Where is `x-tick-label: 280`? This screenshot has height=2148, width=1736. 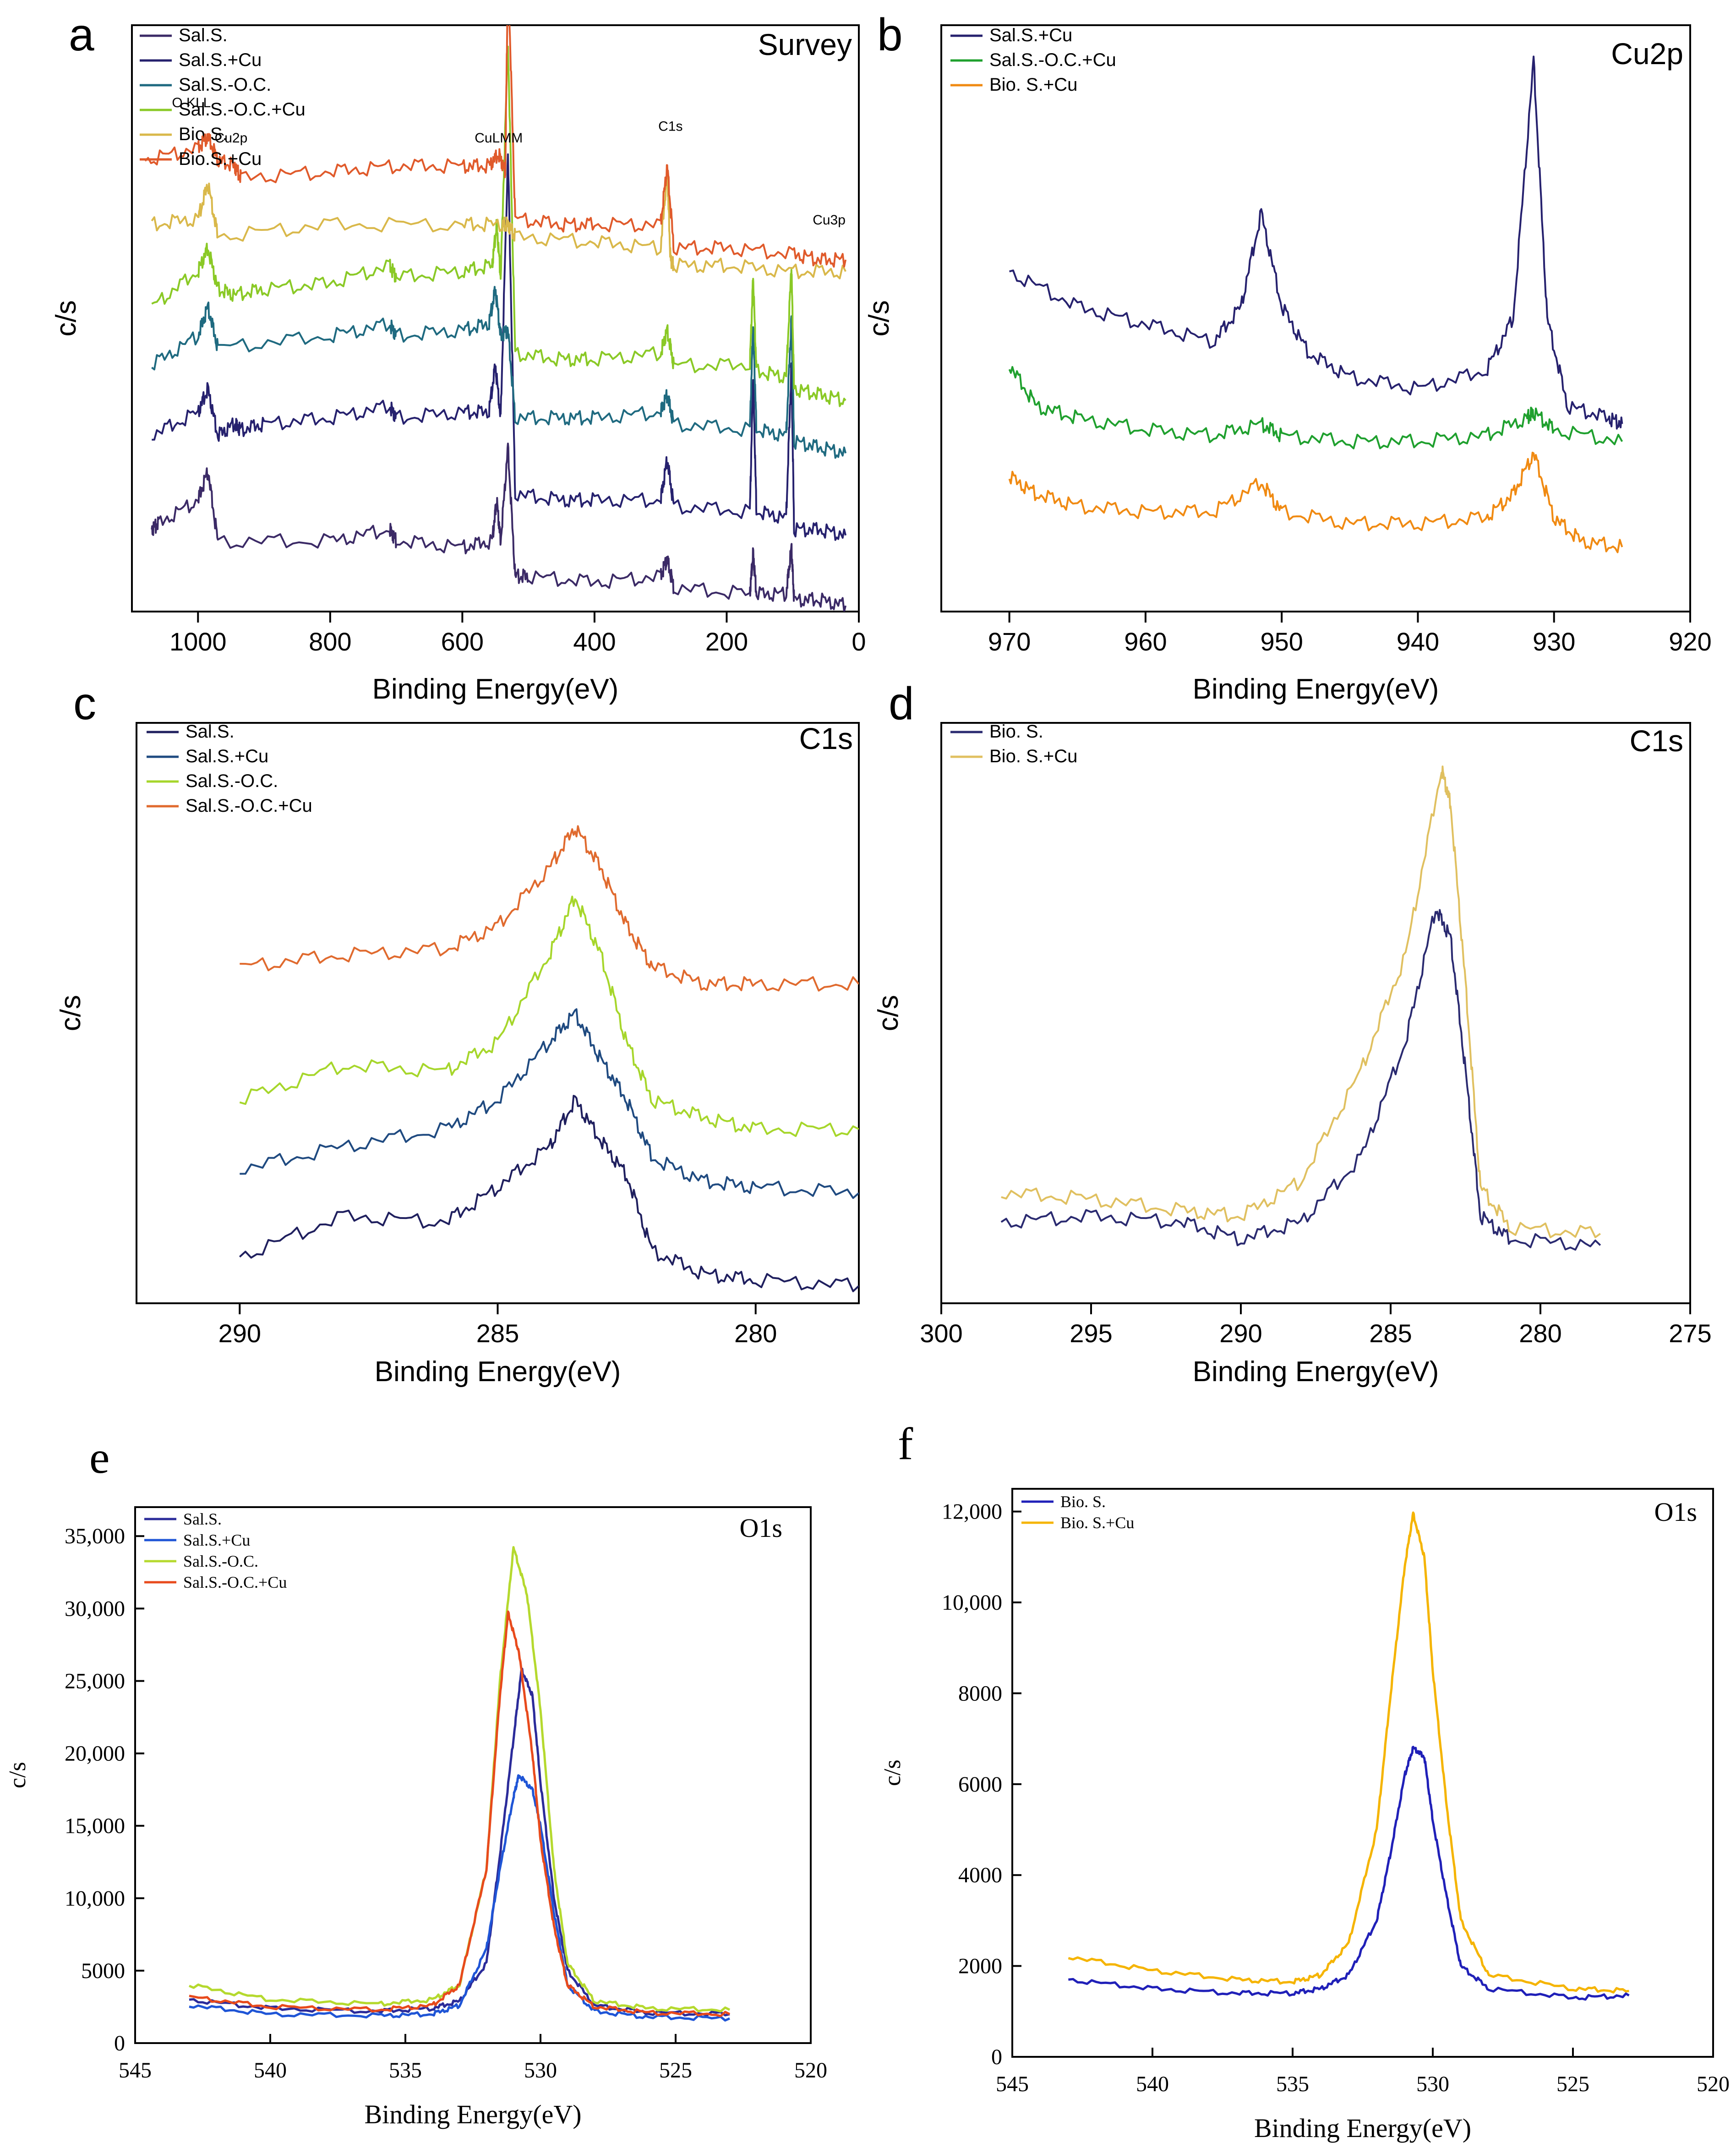
x-tick-label: 280 is located at coordinates (755, 1333).